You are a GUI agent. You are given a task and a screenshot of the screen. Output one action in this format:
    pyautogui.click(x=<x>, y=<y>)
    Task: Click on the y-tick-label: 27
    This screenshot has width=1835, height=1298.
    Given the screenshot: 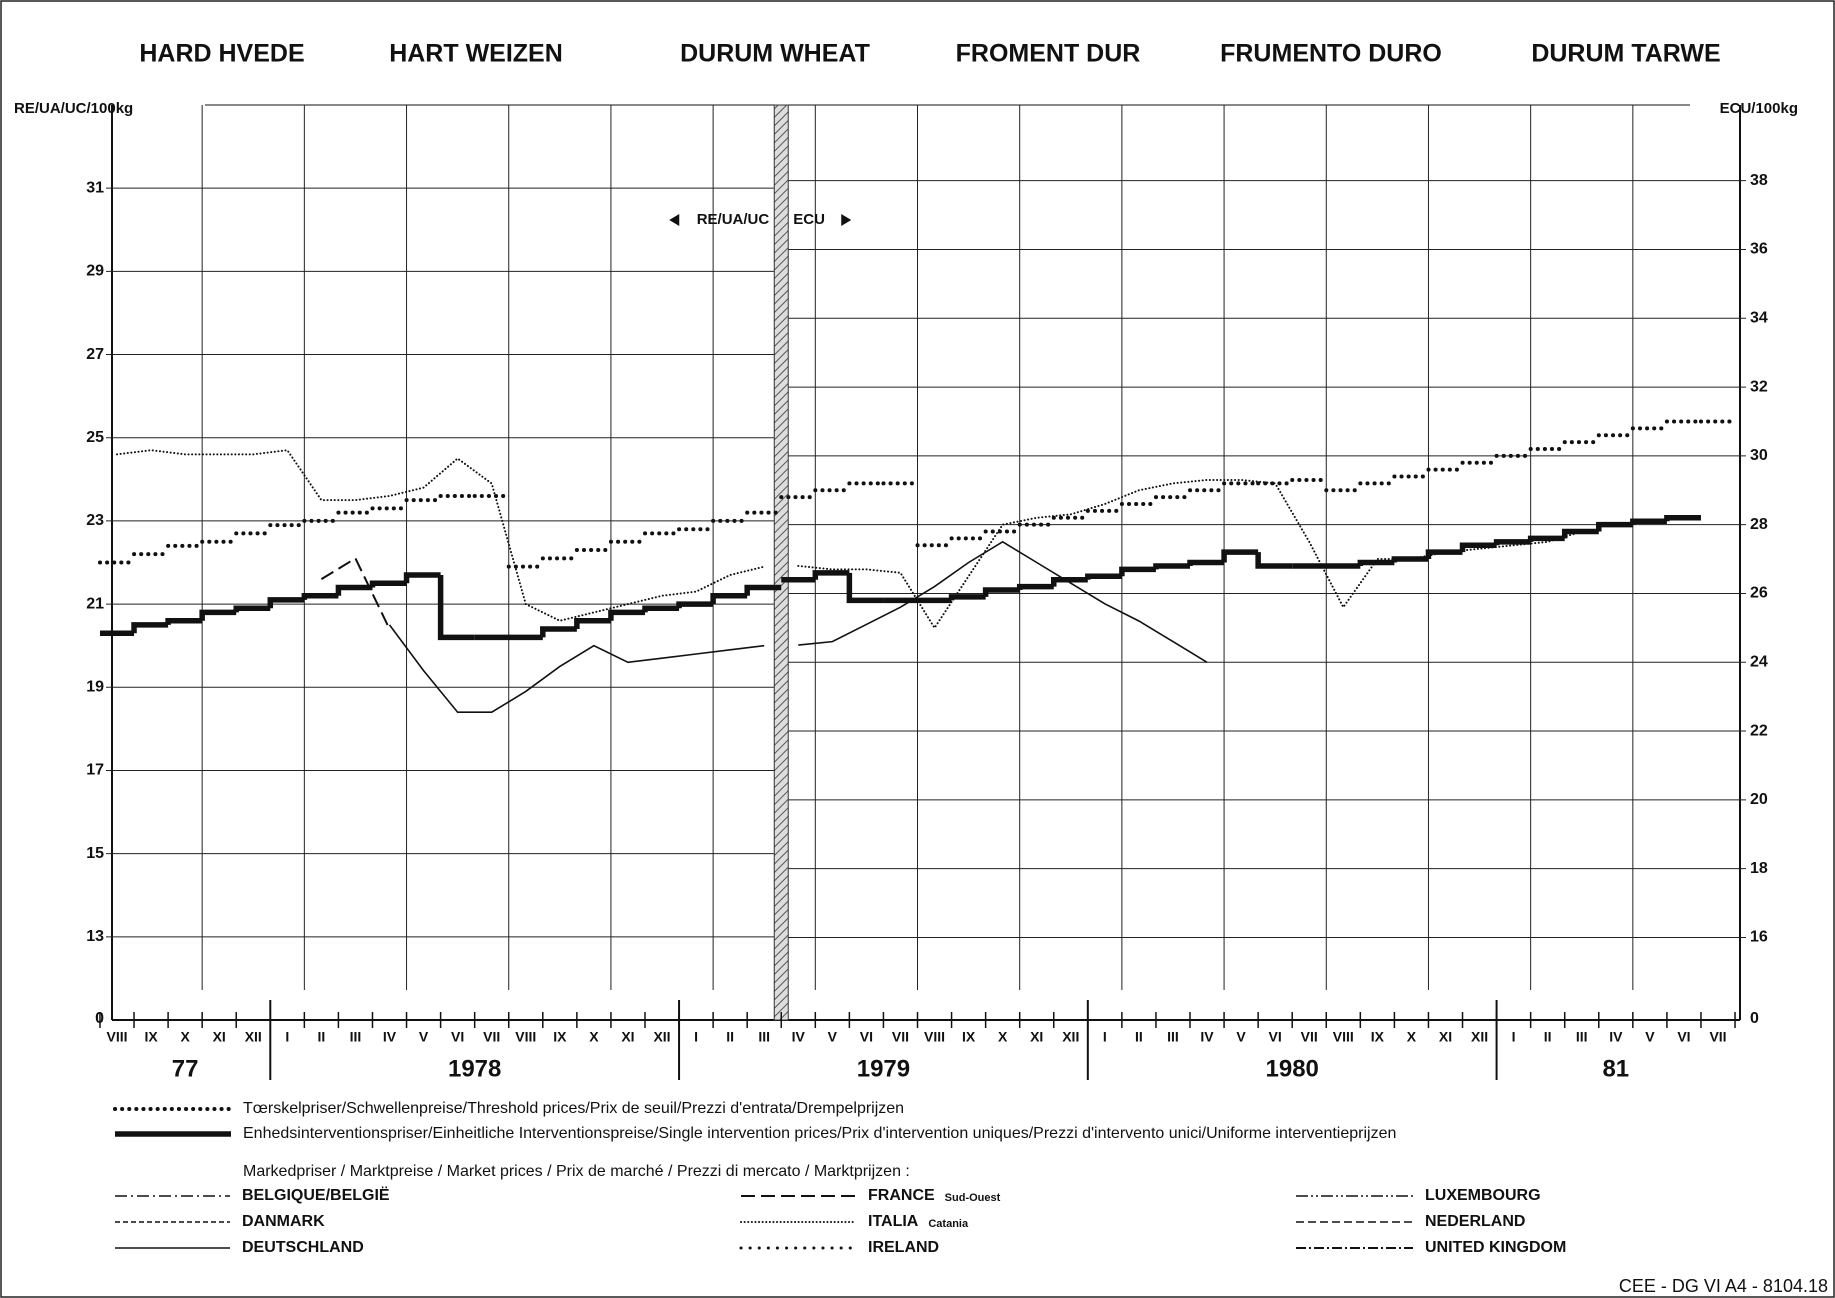 What is the action you would take?
    pyautogui.click(x=95, y=354)
    